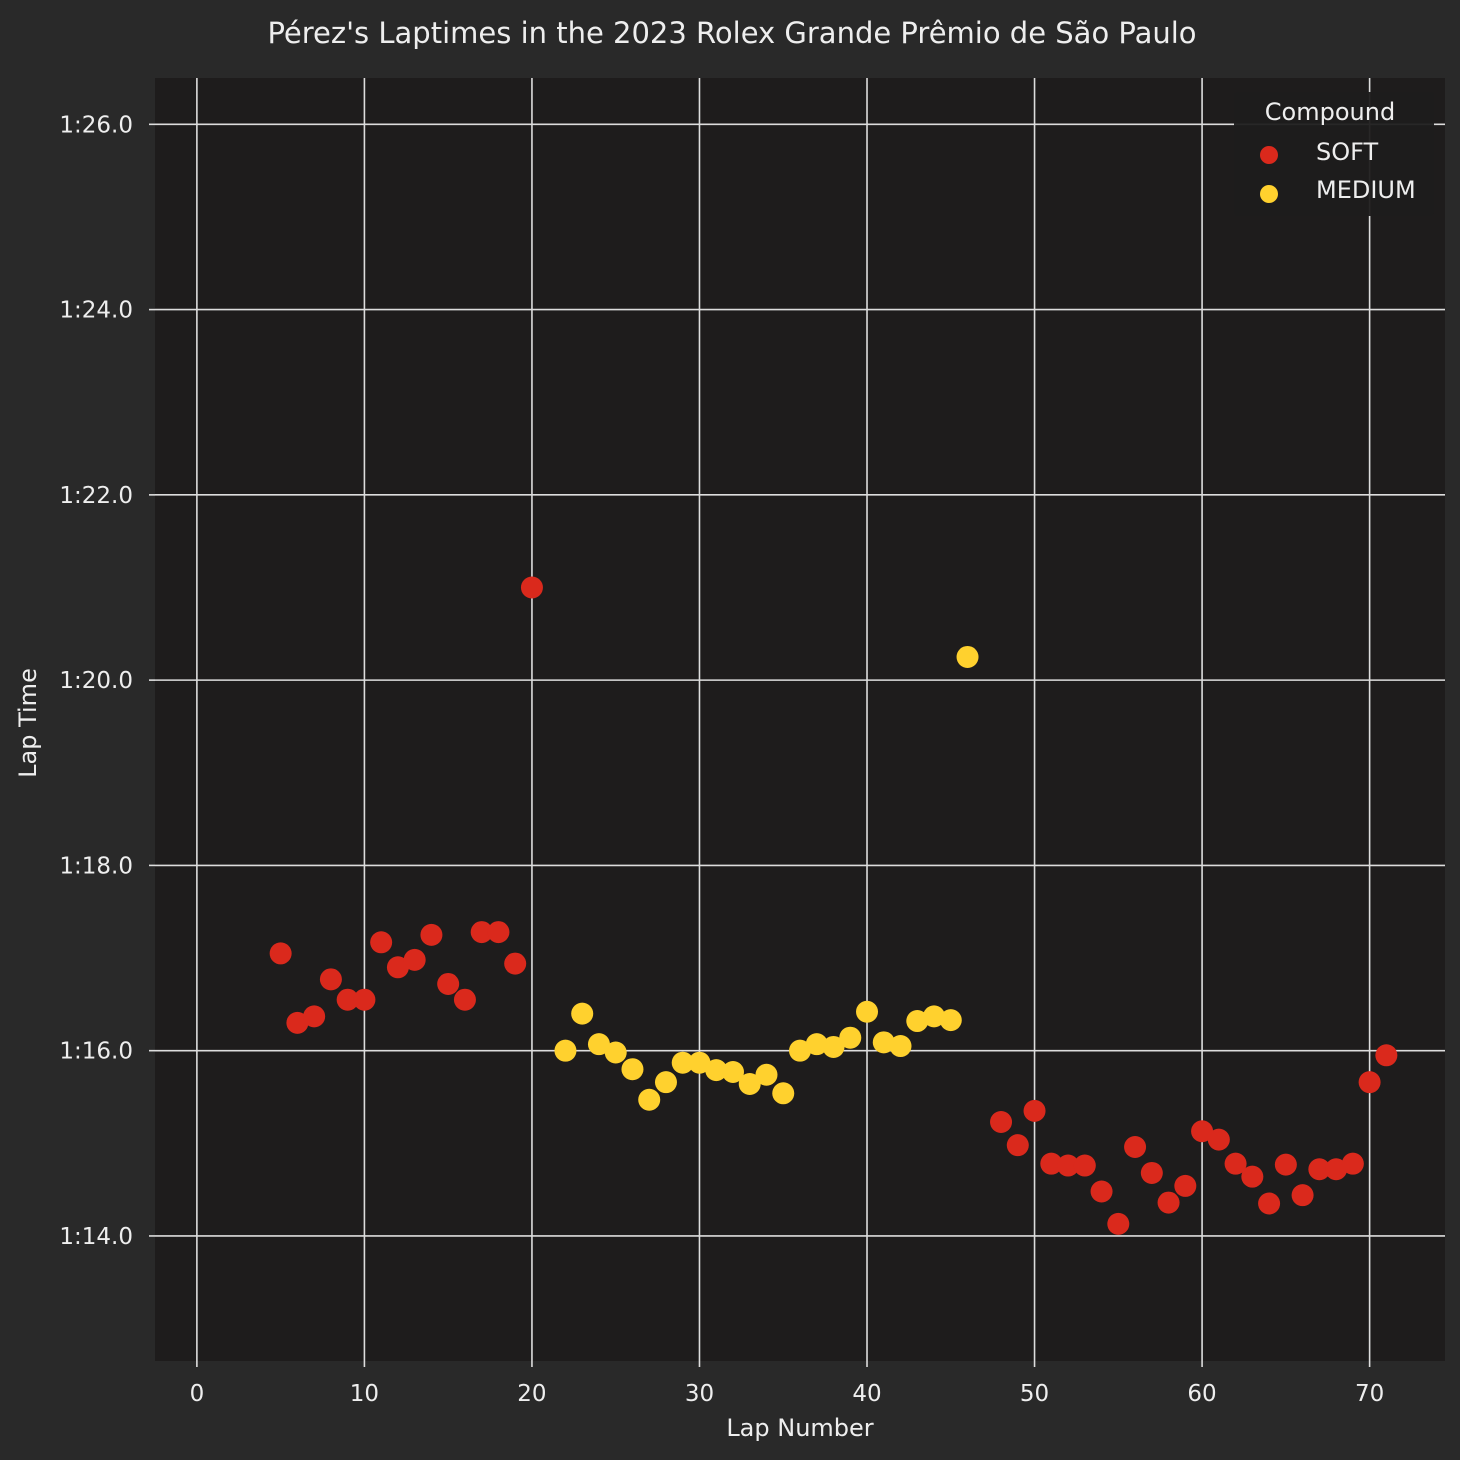  I want to click on x-tick-label-40: 40, so click(866, 1394).